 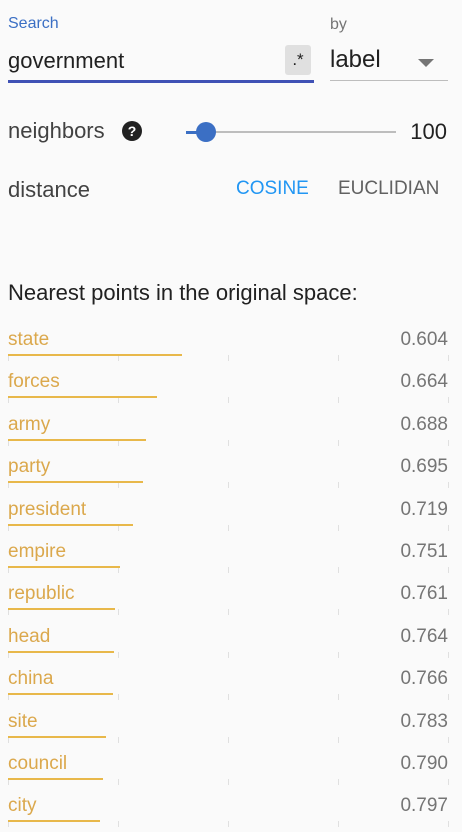 I want to click on cosine-button: COSINE, so click(x=272, y=188).